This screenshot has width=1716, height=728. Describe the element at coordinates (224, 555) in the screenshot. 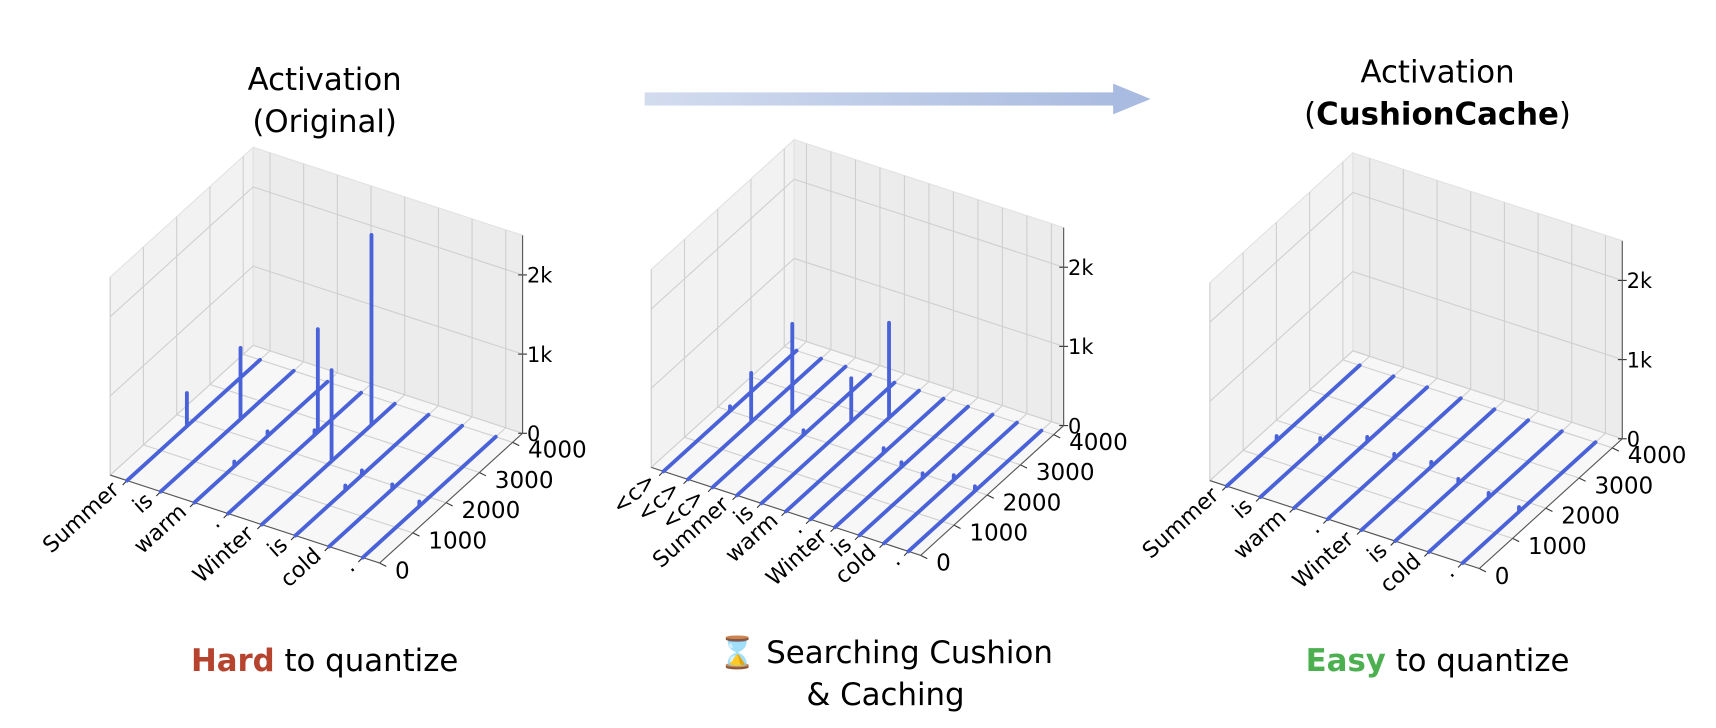

I see `x-tick-label: Winter` at that location.